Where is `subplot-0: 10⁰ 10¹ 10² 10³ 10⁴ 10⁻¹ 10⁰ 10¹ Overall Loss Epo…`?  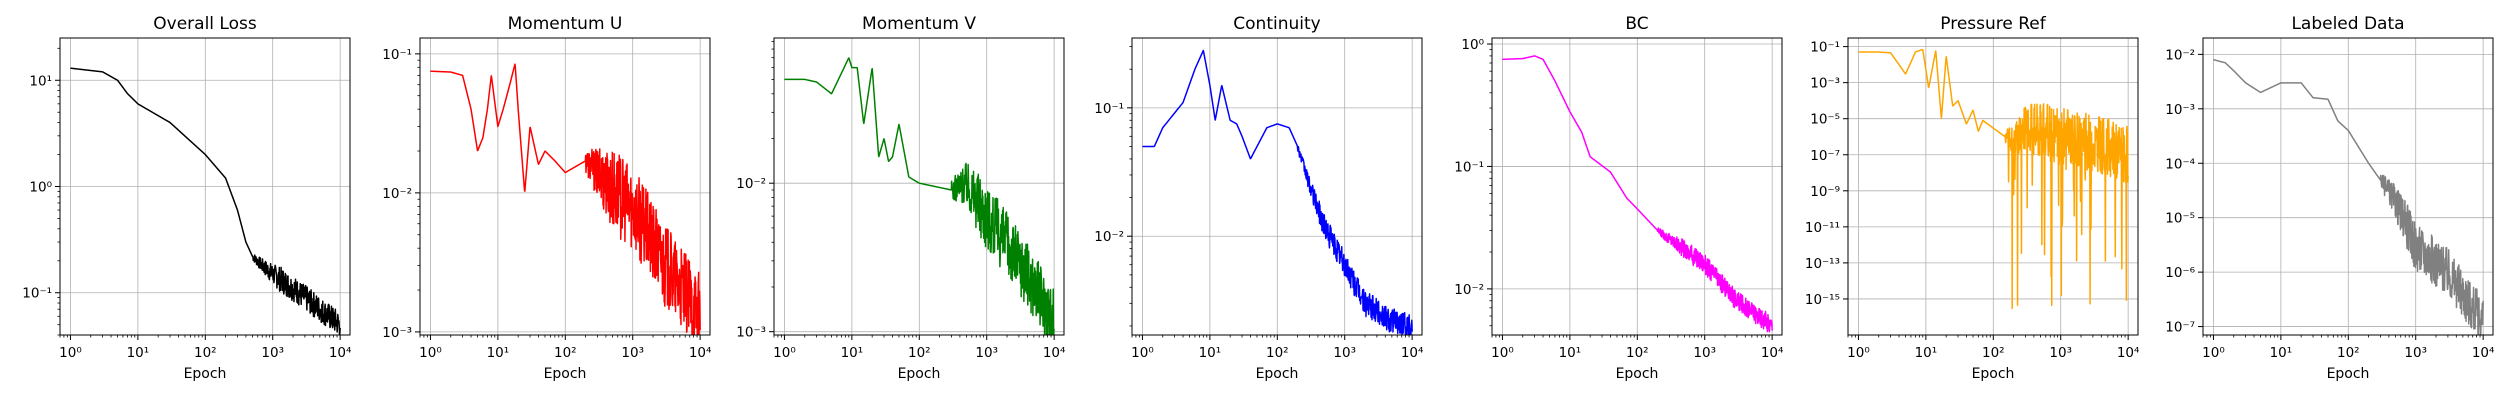 subplot-0: 10⁰ 10¹ 10² 10³ 10⁴ 10⁻¹ 10⁰ 10¹ Overall Loss Epo… is located at coordinates (186, 198).